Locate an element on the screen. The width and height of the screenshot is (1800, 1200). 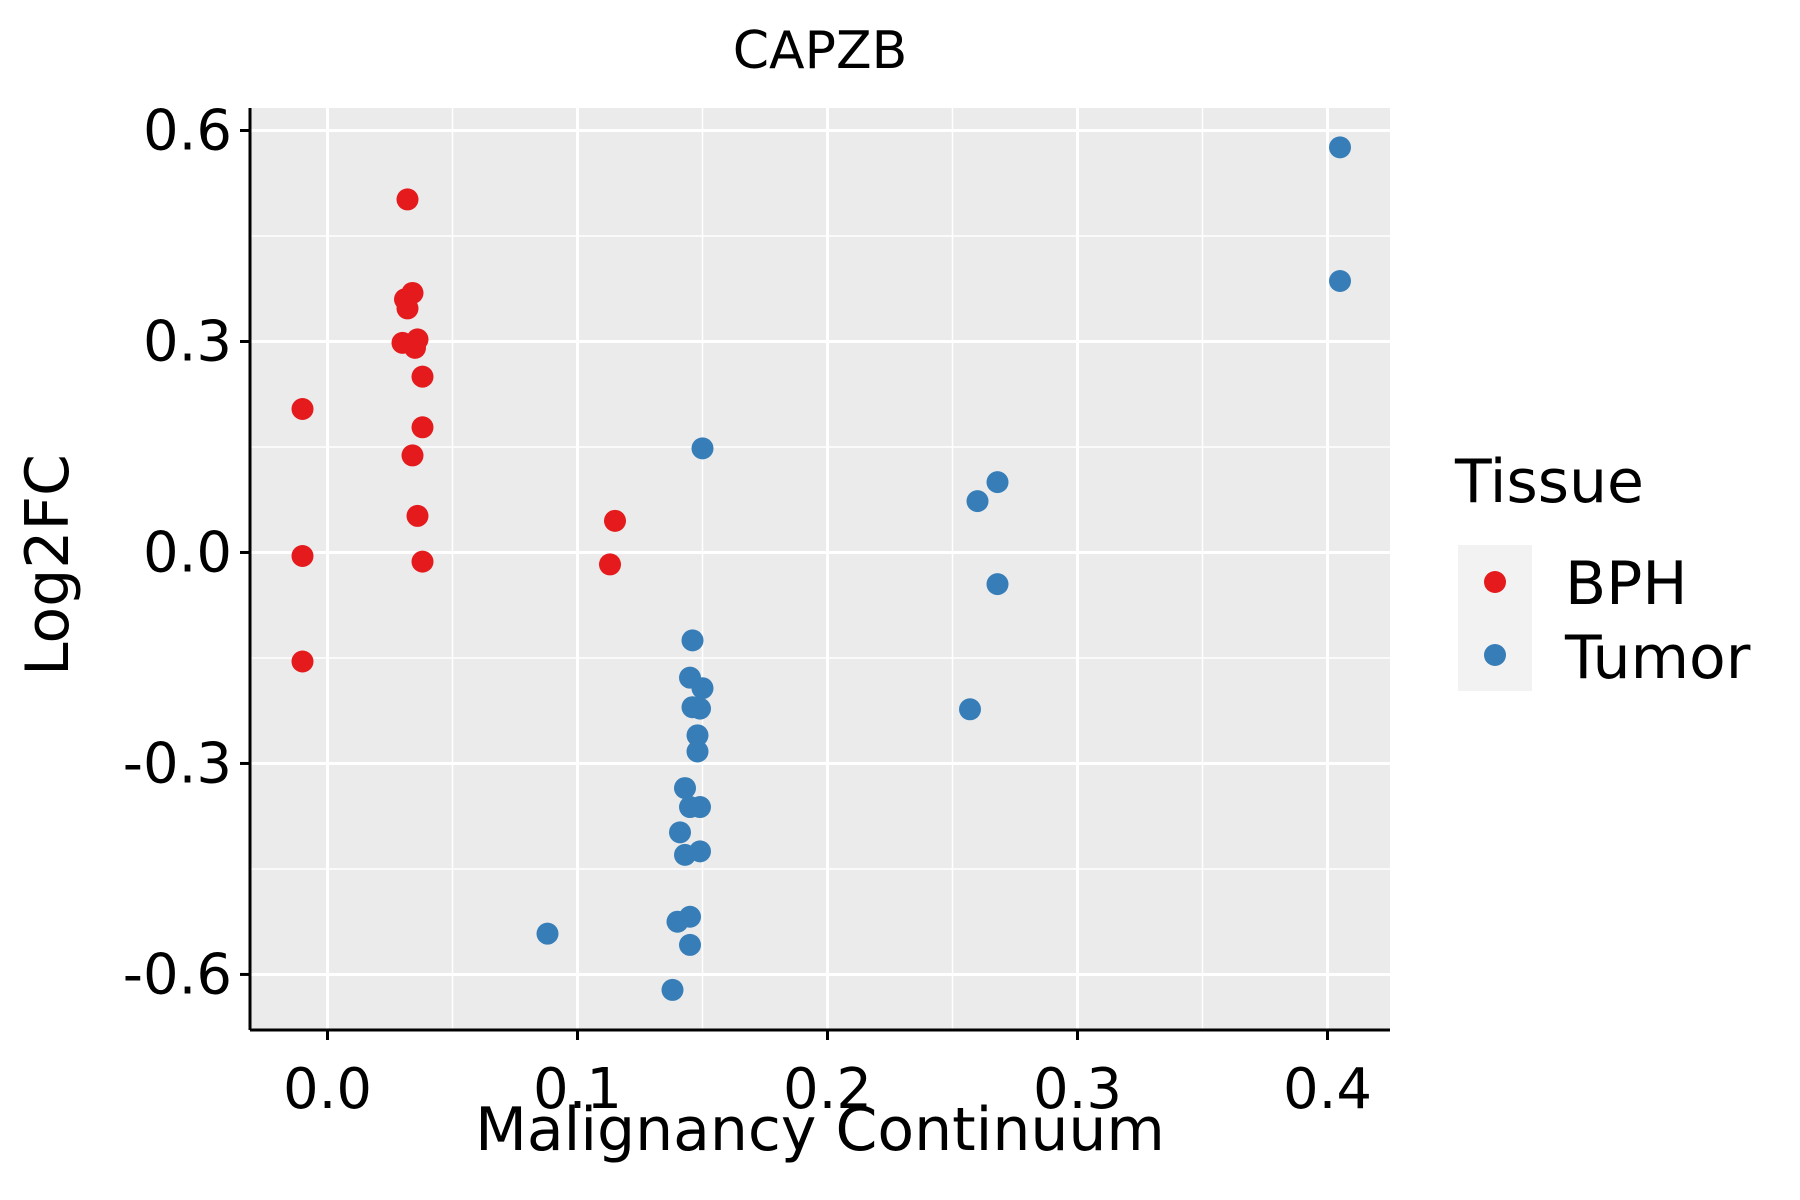
y-tick-label: 0.3 is located at coordinates (187, 341).